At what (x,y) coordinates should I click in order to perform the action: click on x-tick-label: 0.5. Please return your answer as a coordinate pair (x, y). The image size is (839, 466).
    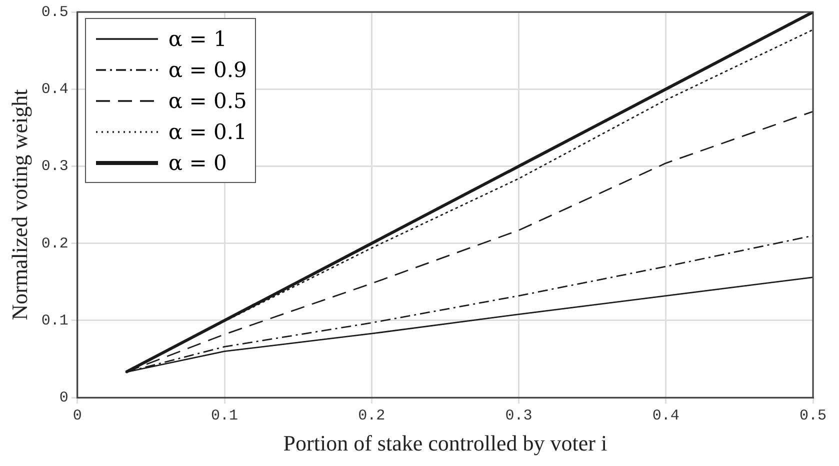
    Looking at the image, I should click on (813, 416).